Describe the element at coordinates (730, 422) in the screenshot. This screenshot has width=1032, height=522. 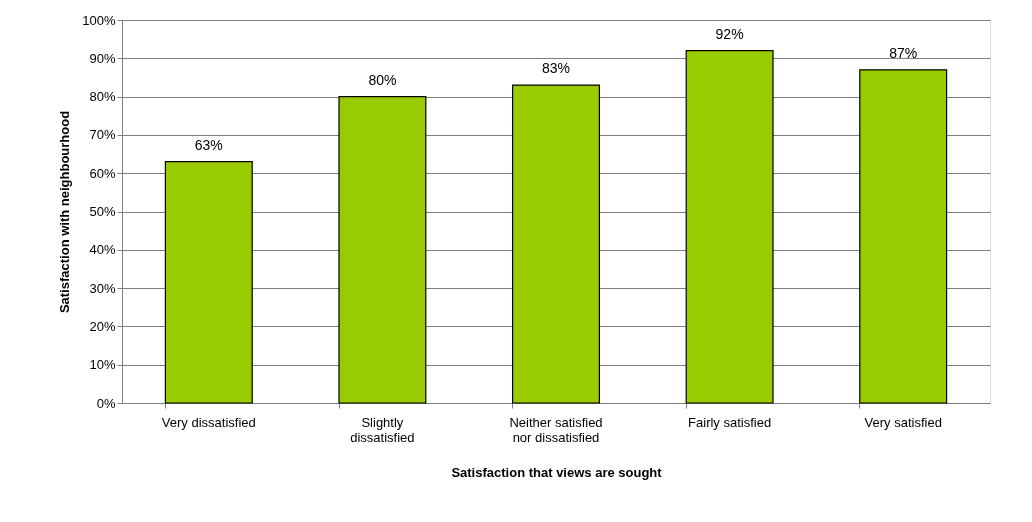
I see `x-tick-label: Fairly satisfied` at that location.